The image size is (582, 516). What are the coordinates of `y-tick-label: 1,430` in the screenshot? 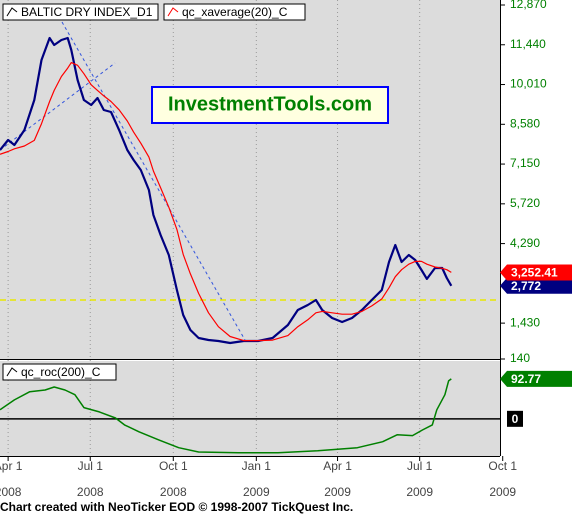 It's located at (525, 322).